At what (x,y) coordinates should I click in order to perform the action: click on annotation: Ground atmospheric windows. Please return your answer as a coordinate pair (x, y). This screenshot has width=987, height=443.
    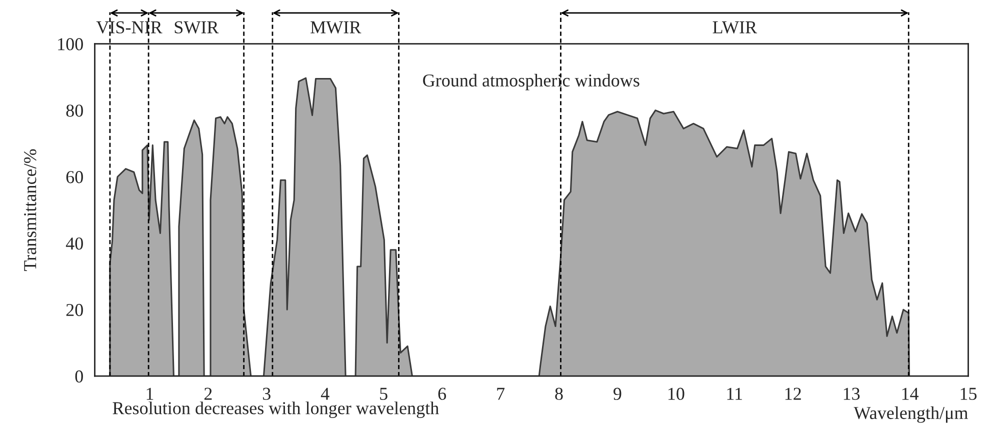
    Looking at the image, I should click on (531, 82).